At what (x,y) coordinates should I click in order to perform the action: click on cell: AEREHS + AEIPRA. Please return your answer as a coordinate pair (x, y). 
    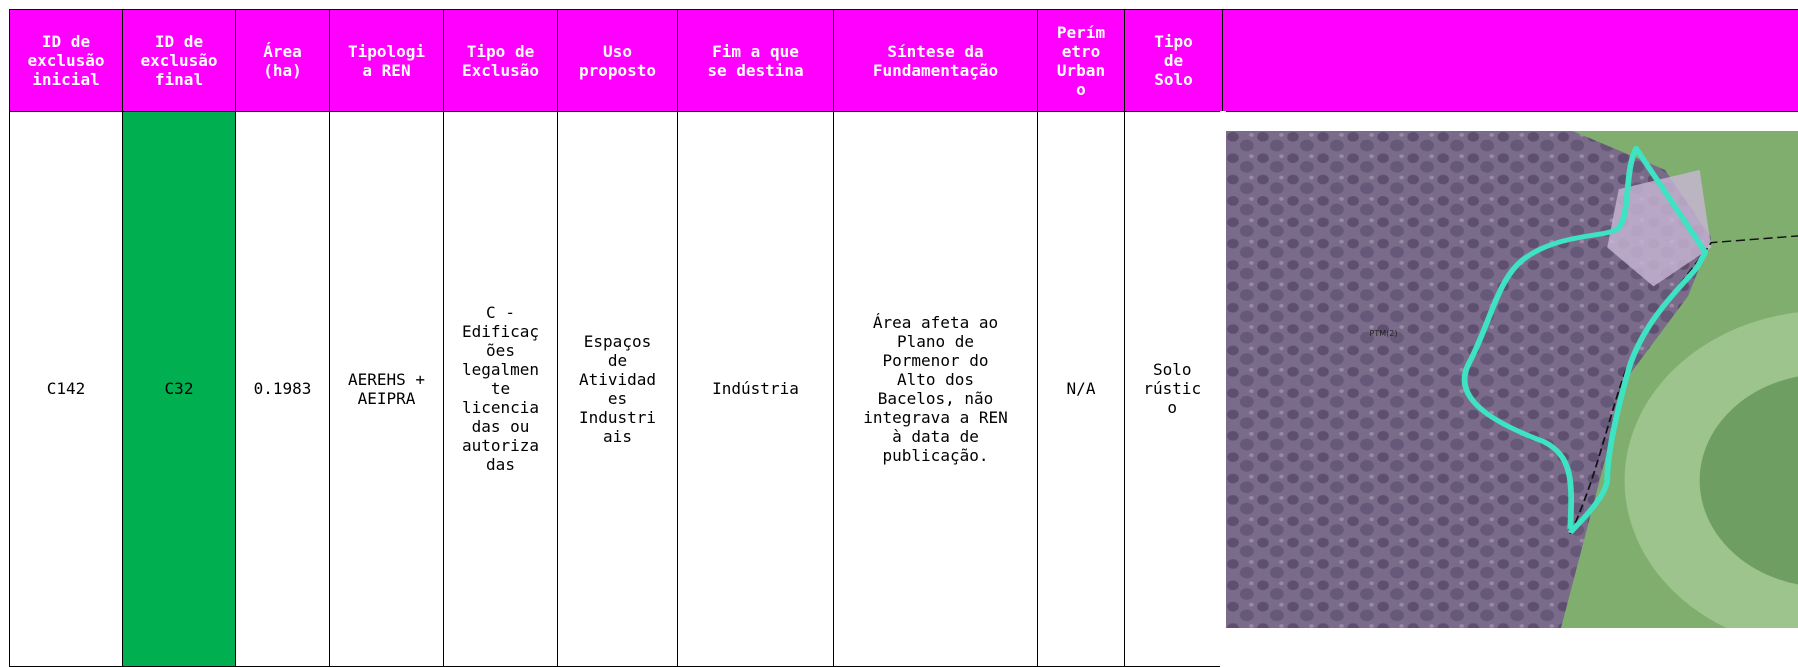
    Looking at the image, I should click on (387, 389).